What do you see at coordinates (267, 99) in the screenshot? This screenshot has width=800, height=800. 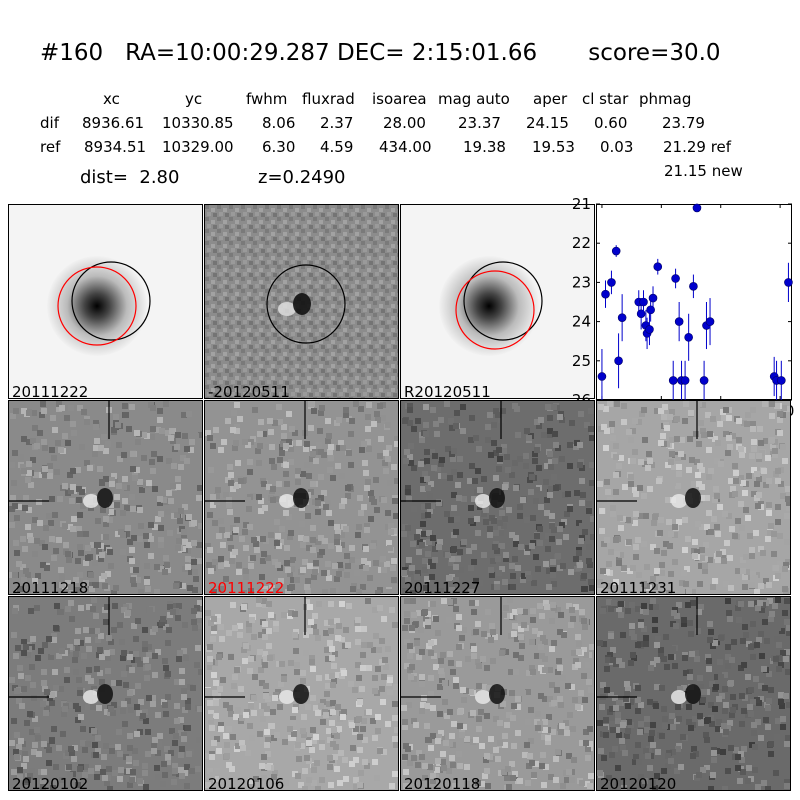 I see `col-header-fwhm: fwhm` at bounding box center [267, 99].